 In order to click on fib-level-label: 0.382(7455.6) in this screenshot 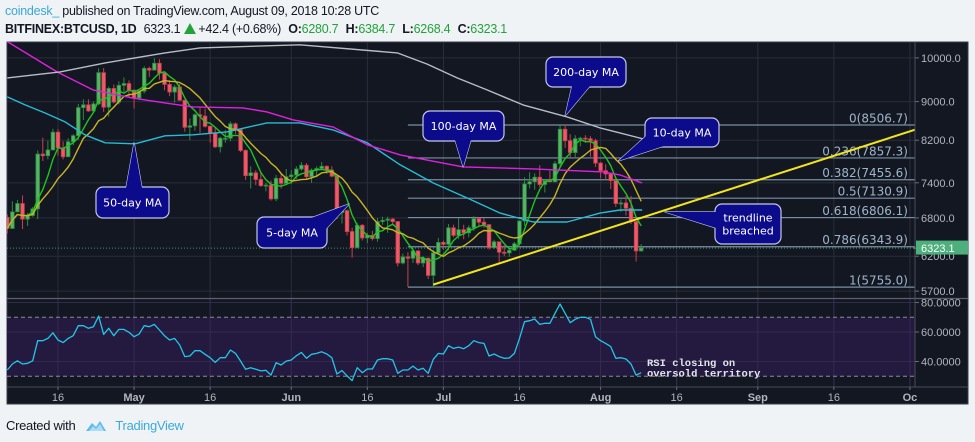, I will do `click(865, 173)`.